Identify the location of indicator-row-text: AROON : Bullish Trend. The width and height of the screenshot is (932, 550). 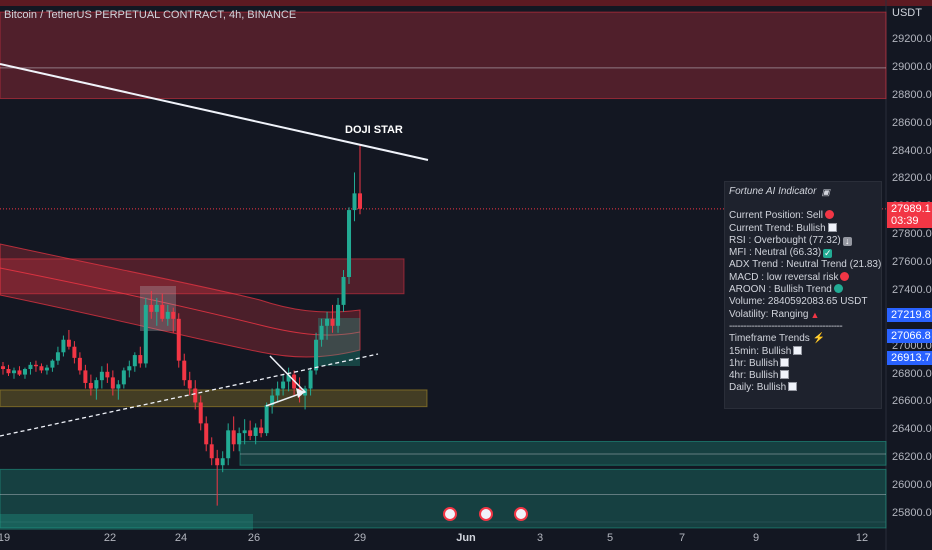
(780, 290).